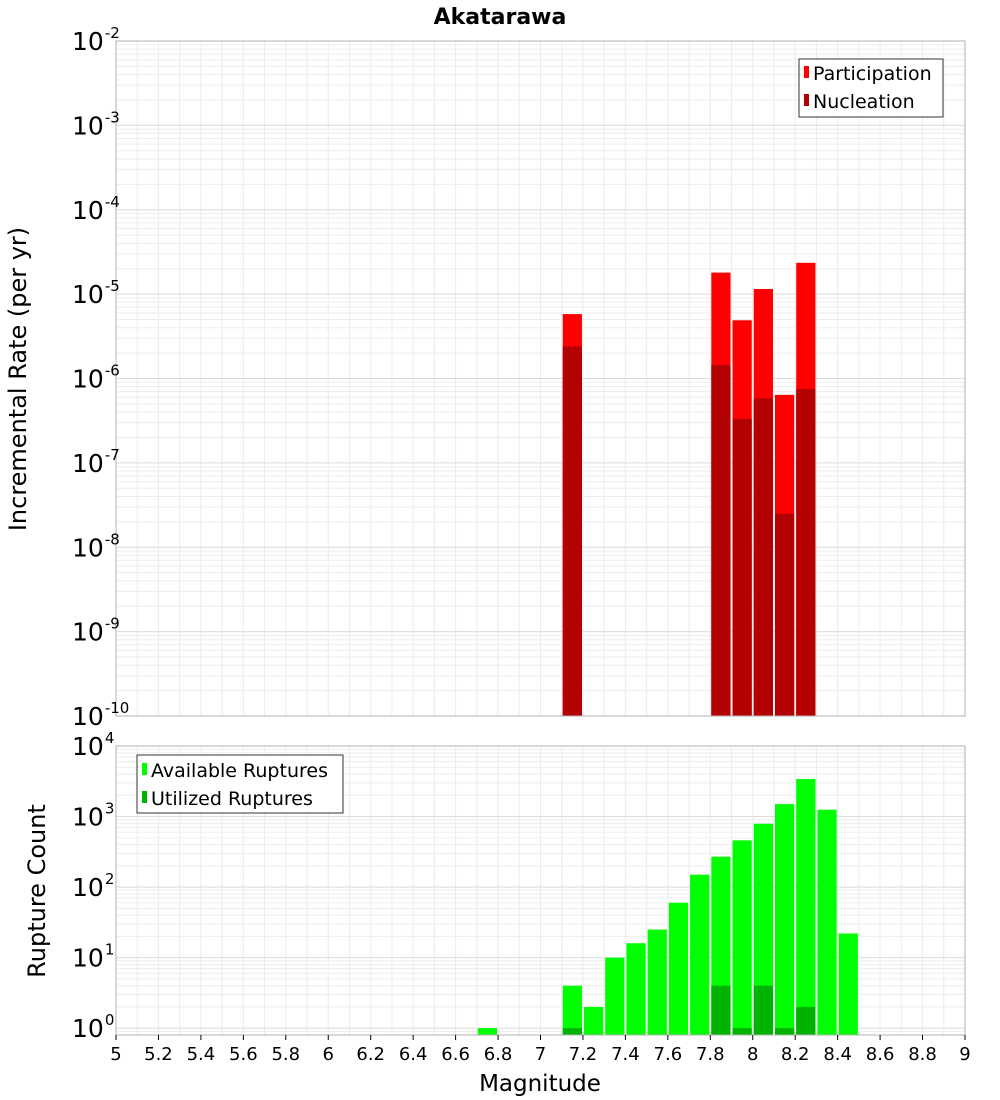 The image size is (1000, 1100). Describe the element at coordinates (232, 799) in the screenshot. I see `legend-label-utilized: Utilized Ruptures` at that location.